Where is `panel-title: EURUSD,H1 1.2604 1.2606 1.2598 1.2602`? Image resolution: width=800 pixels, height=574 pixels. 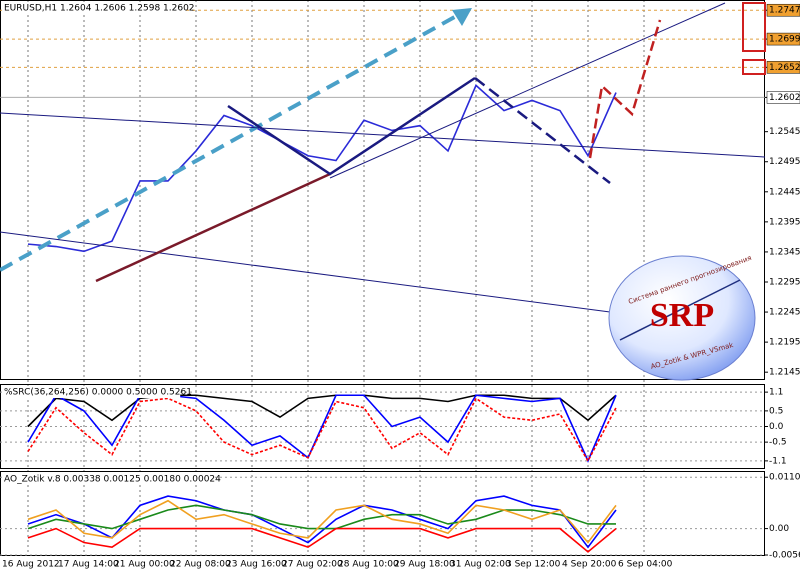 panel-title: EURUSD,H1 1.2604 1.2606 1.2598 1.2602 is located at coordinates (99, 9).